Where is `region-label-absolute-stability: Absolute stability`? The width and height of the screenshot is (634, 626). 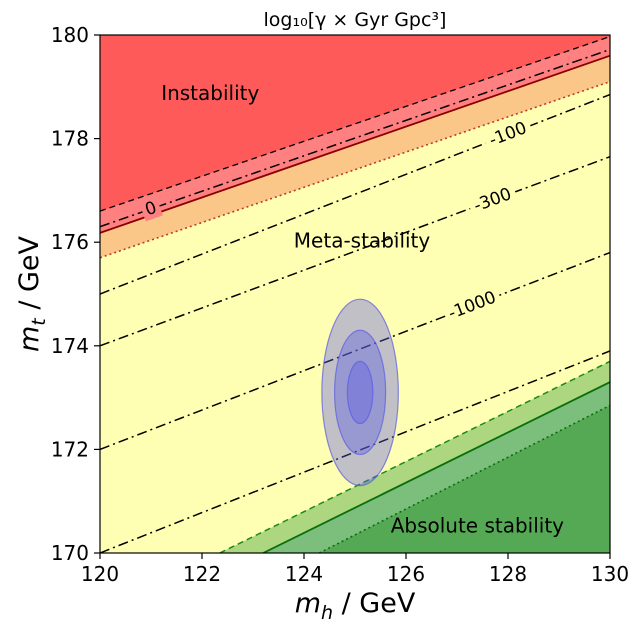 region-label-absolute-stability: Absolute stability is located at coordinates (477, 526).